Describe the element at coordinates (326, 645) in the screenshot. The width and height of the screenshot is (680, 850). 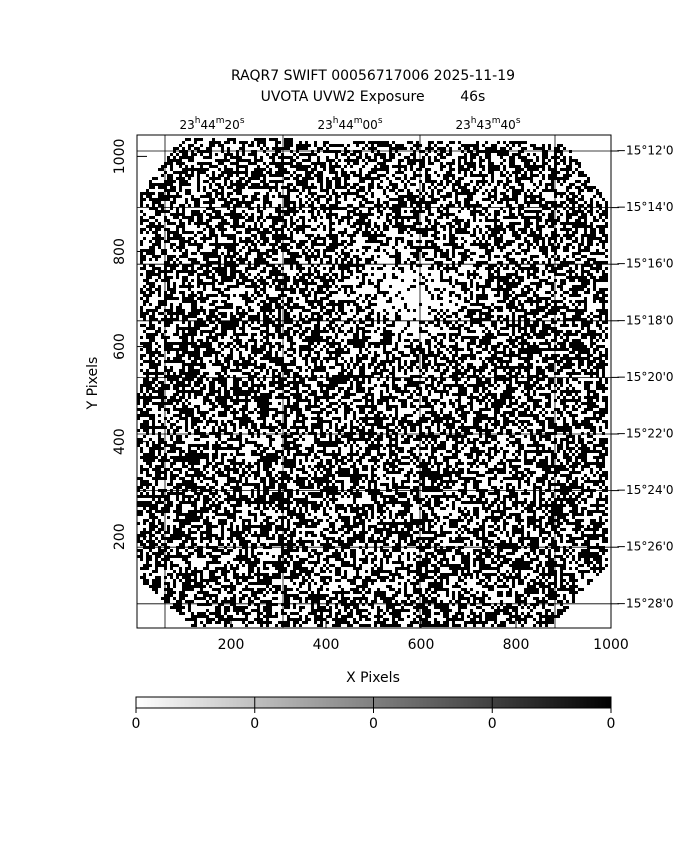
I see `x-tick-label: 400` at that location.